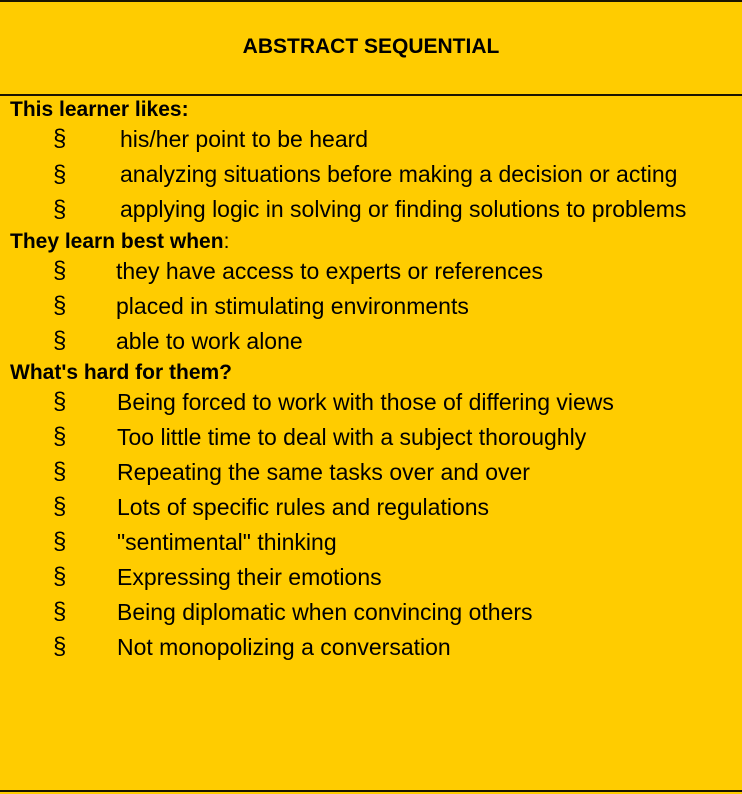  I want to click on list-item-text: Expressing their emotions, so click(249, 577).